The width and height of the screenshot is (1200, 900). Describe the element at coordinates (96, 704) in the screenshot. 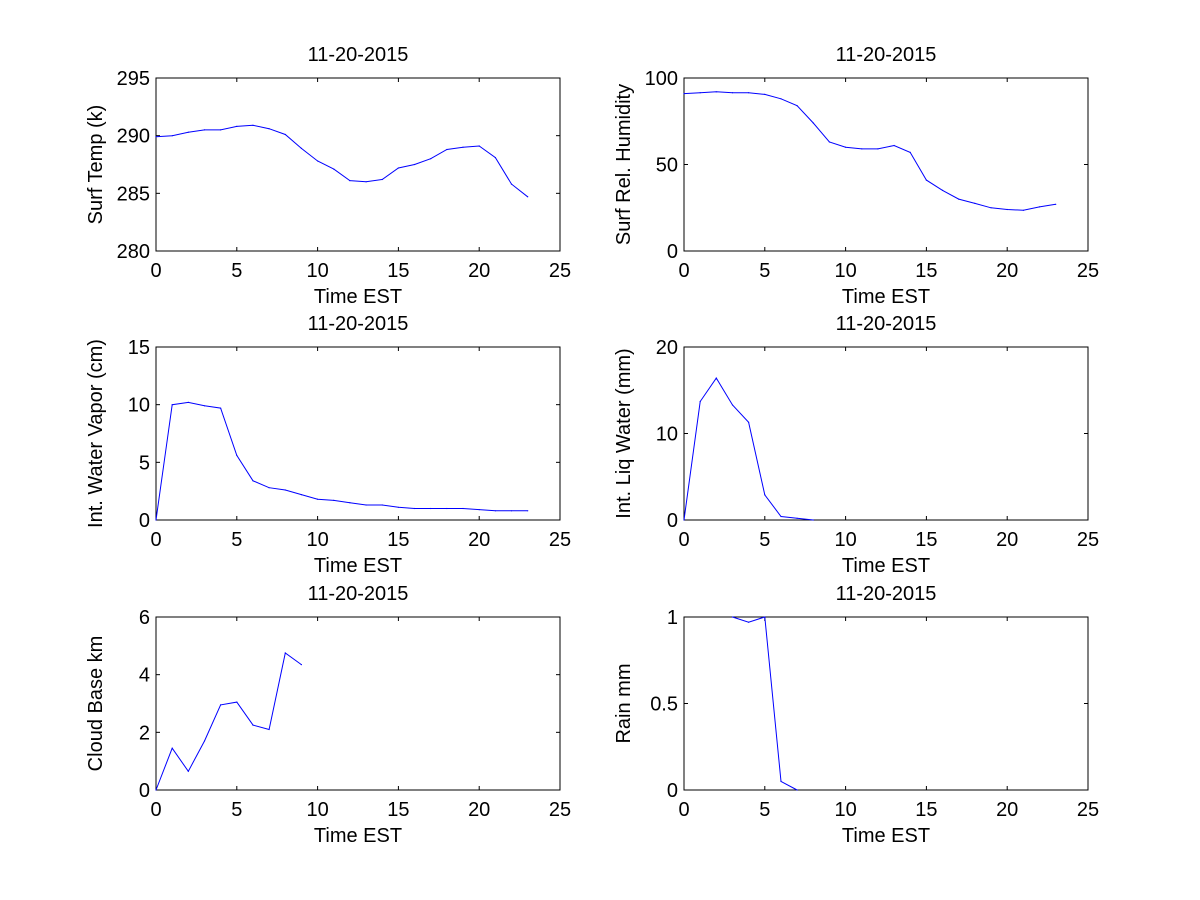

I see `y-axis-label: Cloud Base km` at that location.